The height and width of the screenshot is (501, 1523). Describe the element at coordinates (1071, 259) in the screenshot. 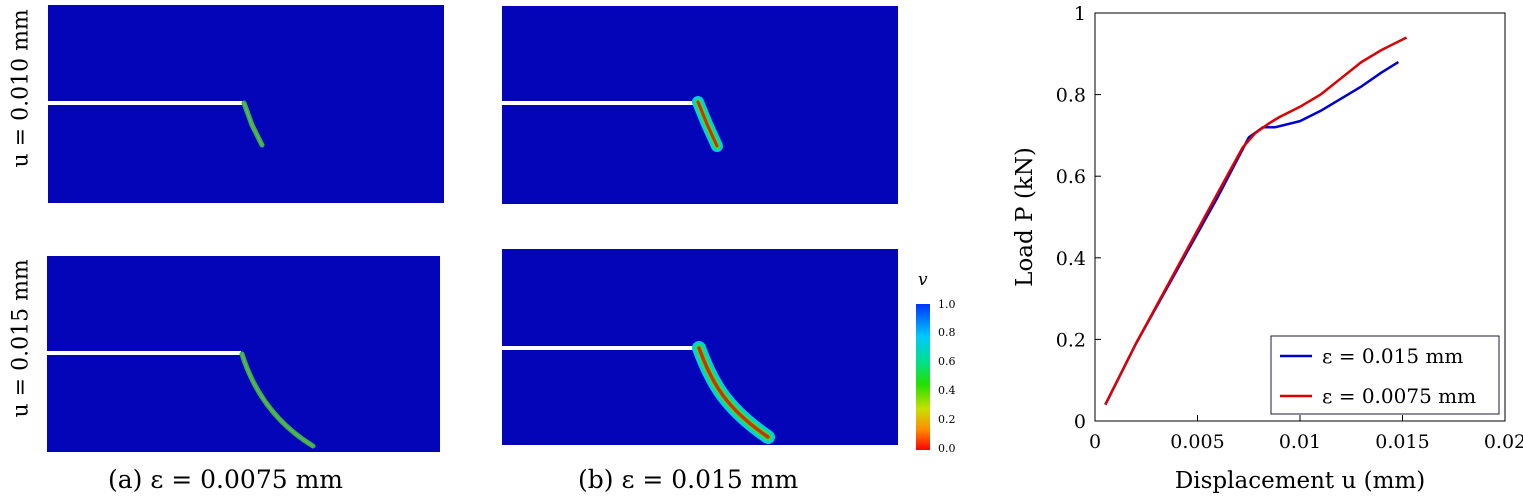

I see `y-tick-label: 0.4` at that location.